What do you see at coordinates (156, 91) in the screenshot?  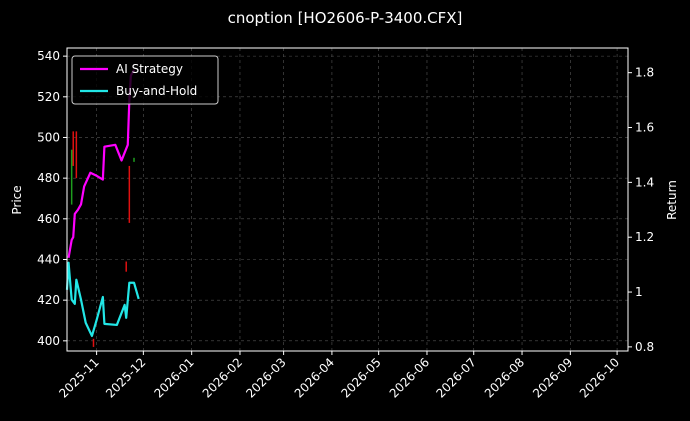 I see `legend-label: Buy-and-Hold` at bounding box center [156, 91].